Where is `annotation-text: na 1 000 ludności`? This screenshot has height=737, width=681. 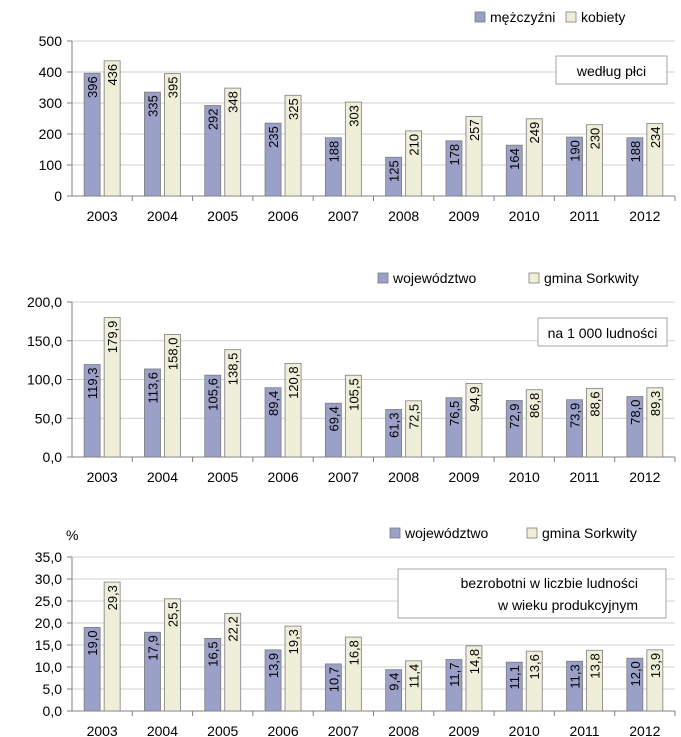 annotation-text: na 1 000 ludności is located at coordinates (603, 333).